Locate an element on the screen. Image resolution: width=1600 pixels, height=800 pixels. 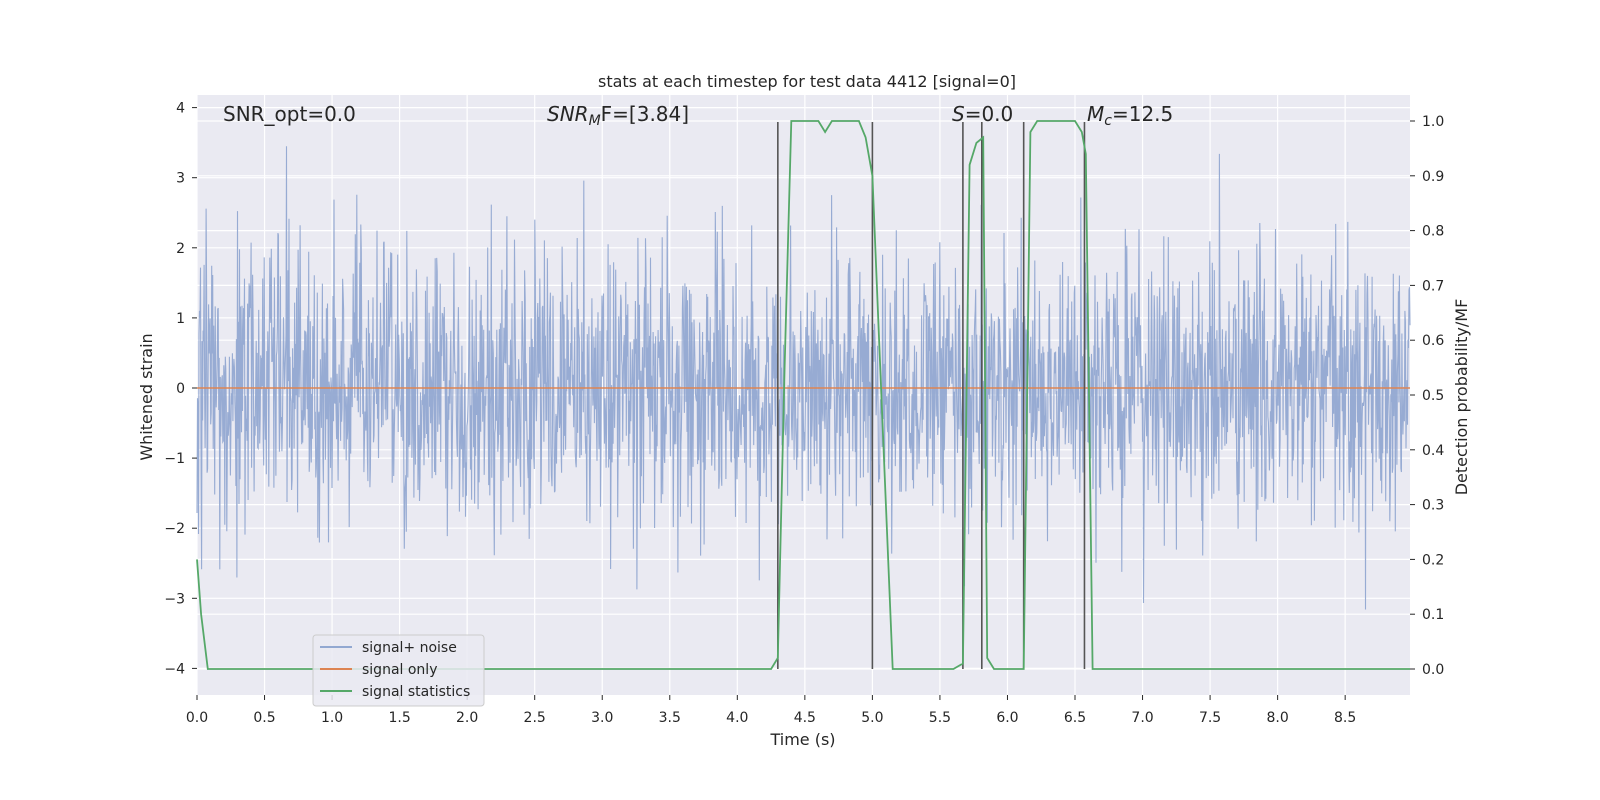
x-tick-label: 6.5 is located at coordinates (1075, 718).